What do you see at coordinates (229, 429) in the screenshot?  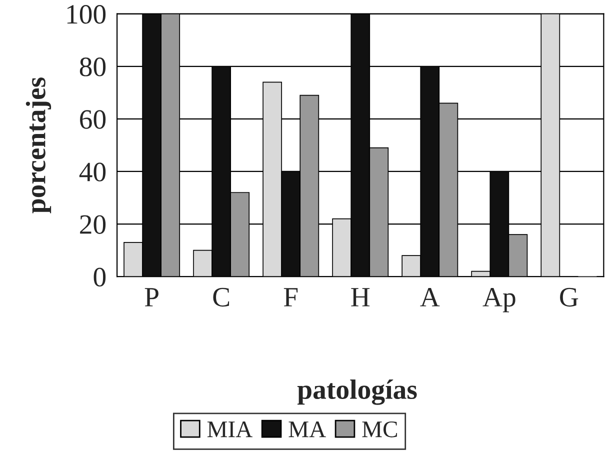 I see `legend-label: MIA` at bounding box center [229, 429].